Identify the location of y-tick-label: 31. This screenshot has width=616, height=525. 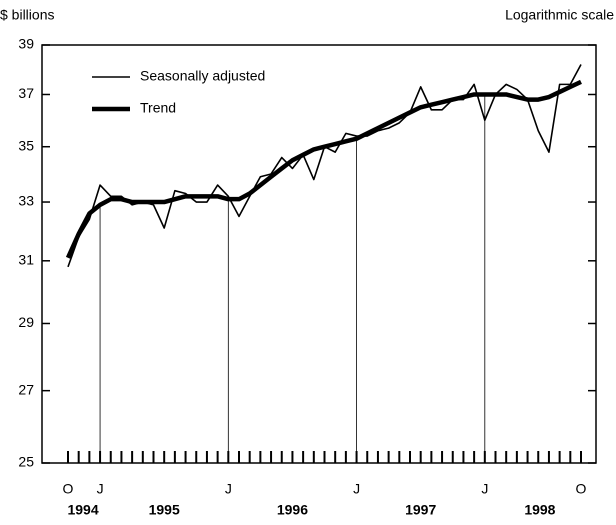
(26, 260).